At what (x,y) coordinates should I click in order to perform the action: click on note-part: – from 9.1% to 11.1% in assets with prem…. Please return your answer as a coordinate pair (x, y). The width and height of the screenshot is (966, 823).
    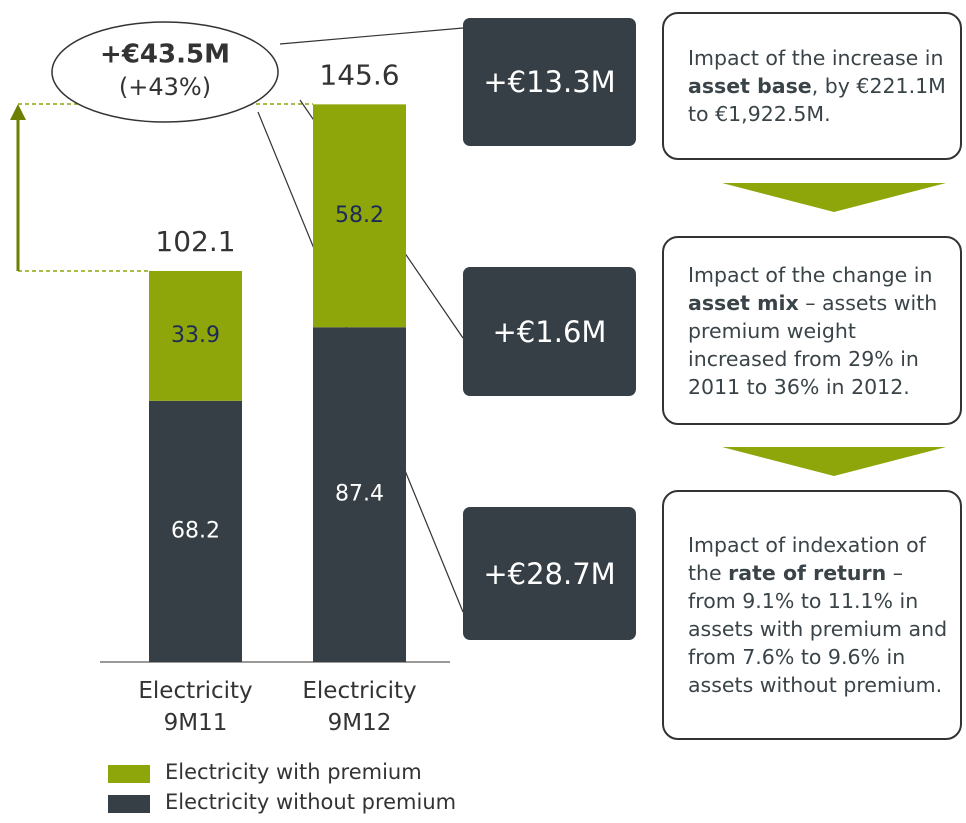
    Looking at the image, I should click on (818, 629).